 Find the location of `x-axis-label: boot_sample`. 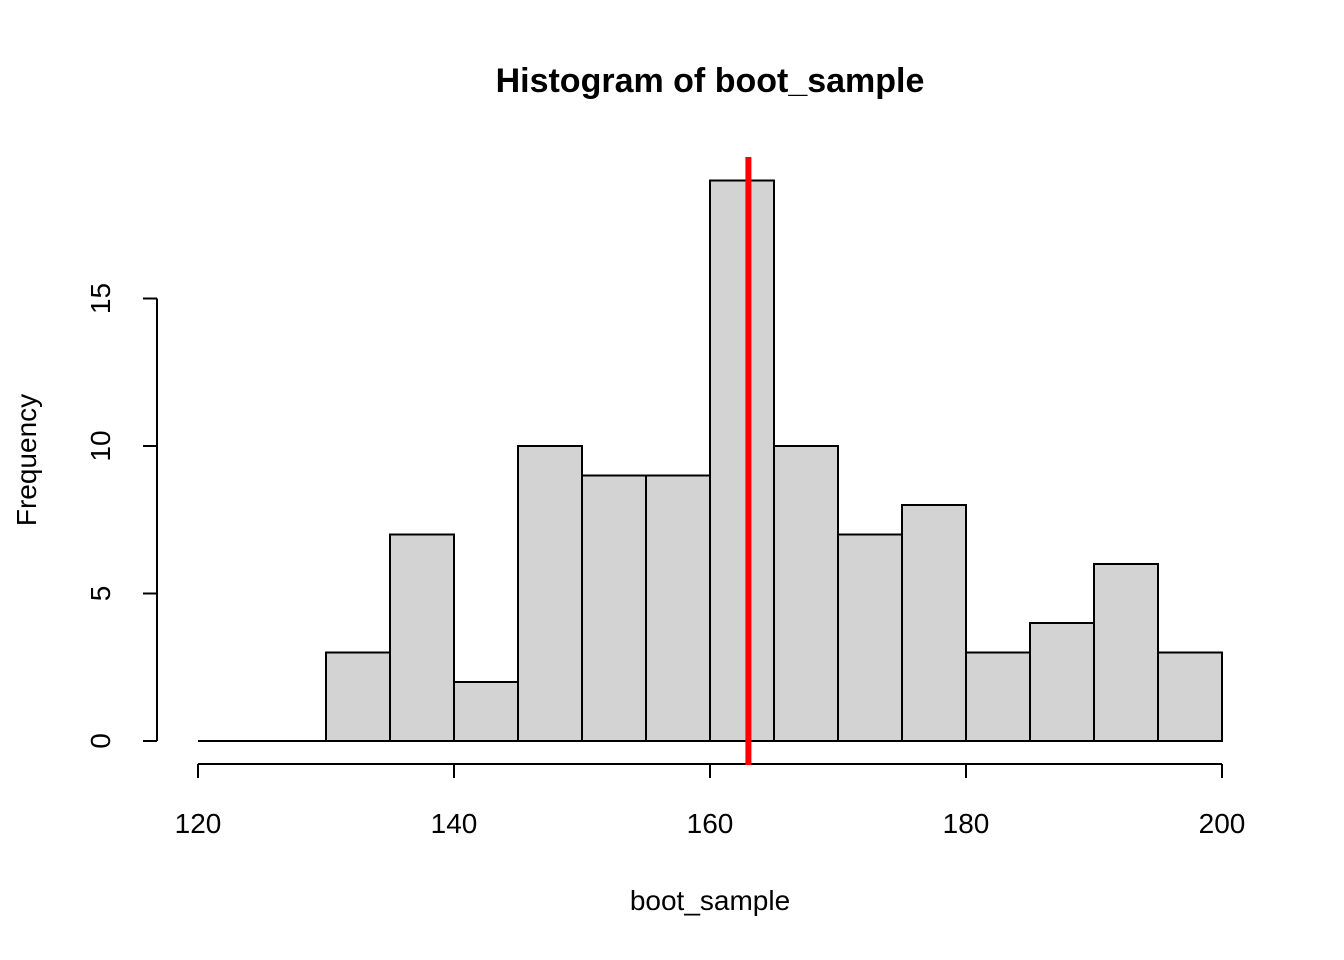

x-axis-label: boot_sample is located at coordinates (710, 900).